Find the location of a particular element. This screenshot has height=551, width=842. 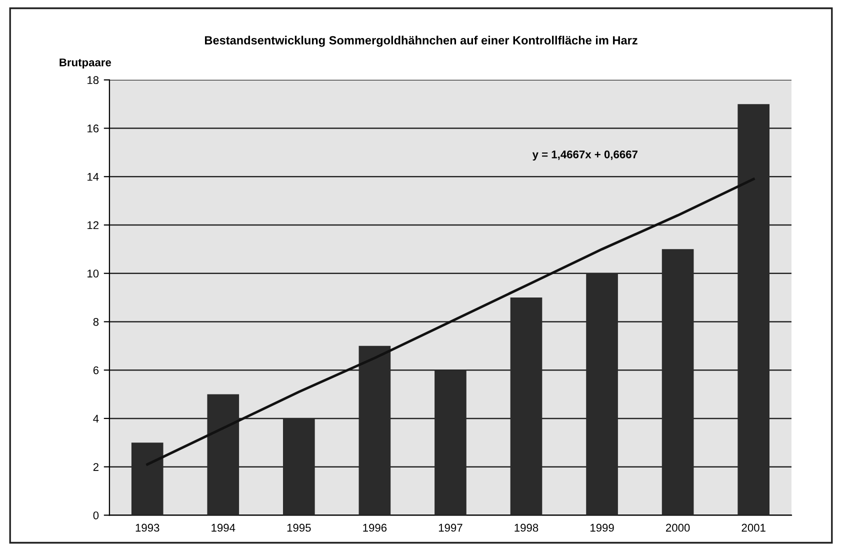

chart-title: Bestandsentwicklung Sommergoldhähnchen auf einer Kontrollfläche im Harz is located at coordinates (421, 41).